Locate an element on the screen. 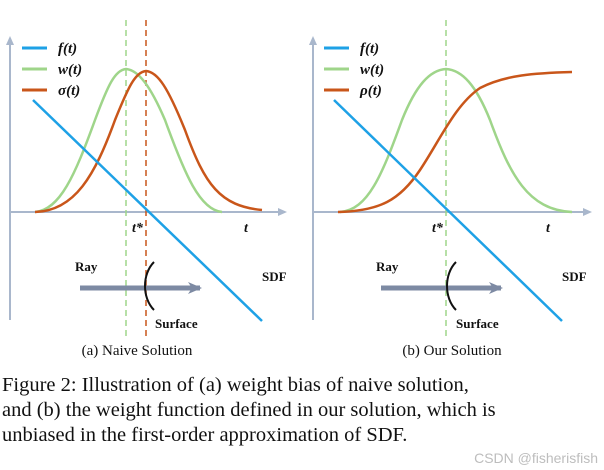 The image size is (604, 470). sigma-curve is located at coordinates (148, 141).